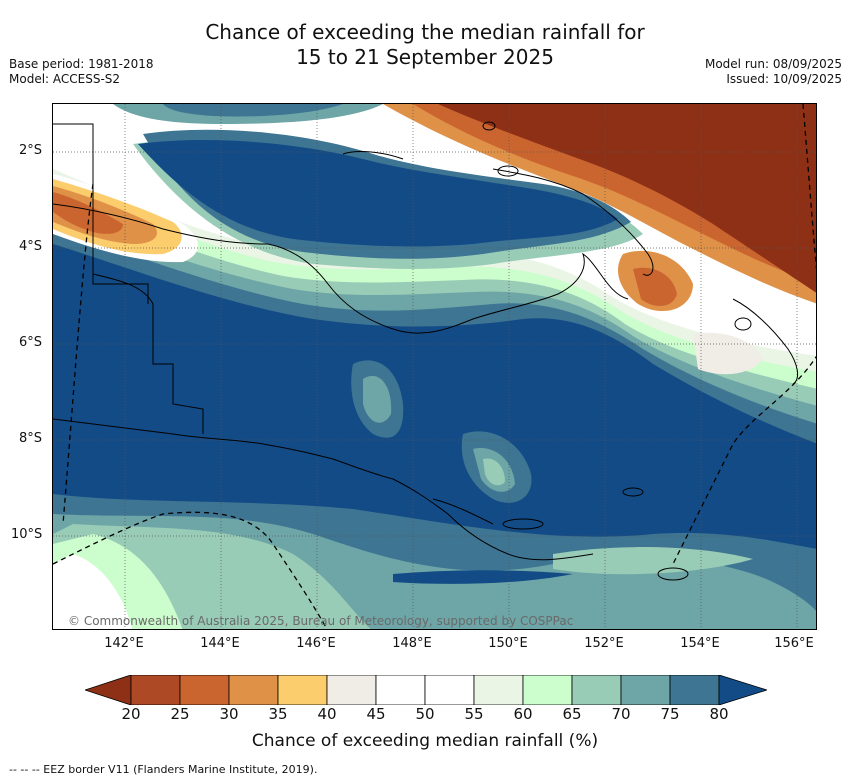 The width and height of the screenshot is (850, 781). Describe the element at coordinates (794, 643) in the screenshot. I see `lon-label-156e: 156°E` at that location.